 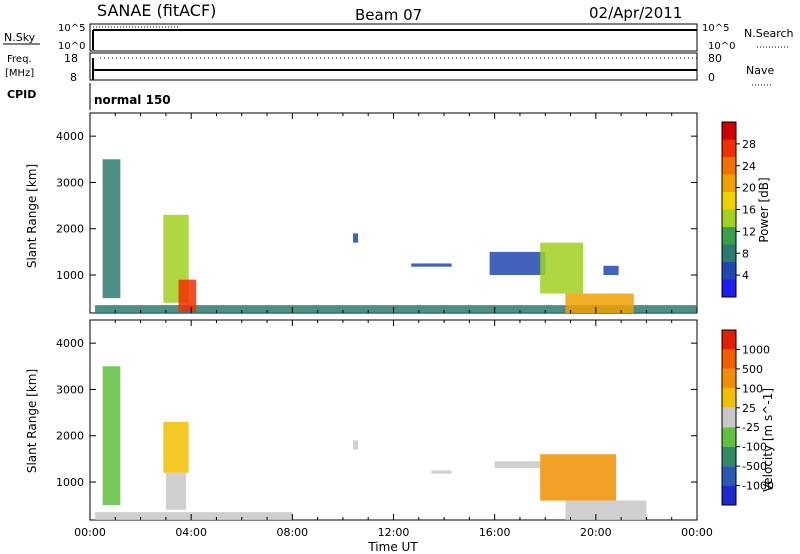 I want to click on colorbar-tick-label: 8, so click(x=745, y=253).